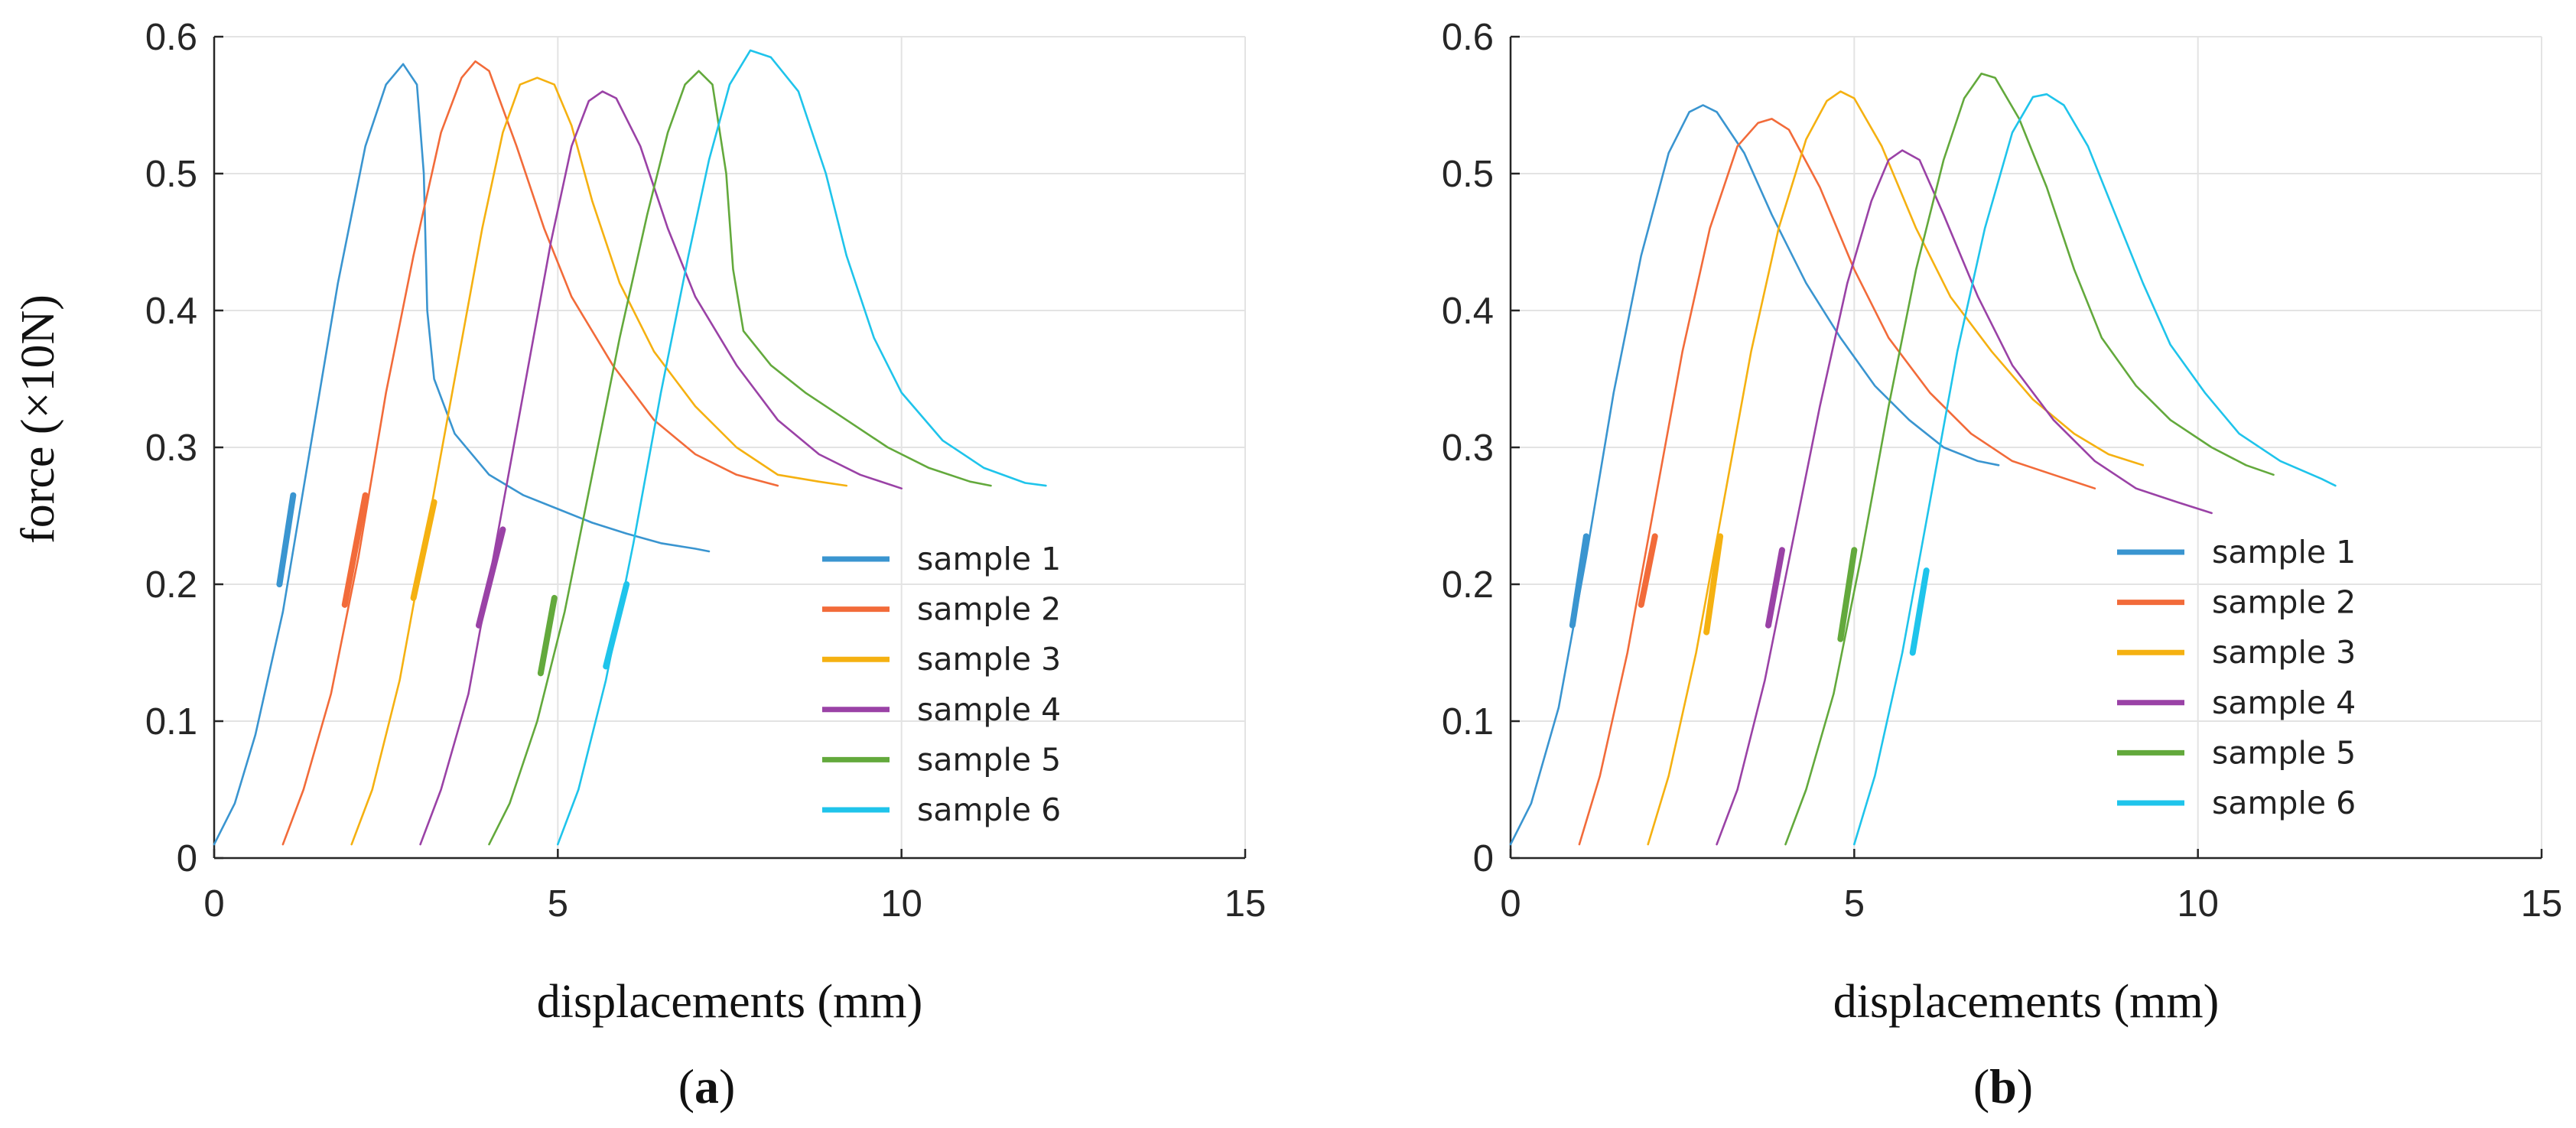  I want to click on panel-label-letter: b, so click(2003, 1086).